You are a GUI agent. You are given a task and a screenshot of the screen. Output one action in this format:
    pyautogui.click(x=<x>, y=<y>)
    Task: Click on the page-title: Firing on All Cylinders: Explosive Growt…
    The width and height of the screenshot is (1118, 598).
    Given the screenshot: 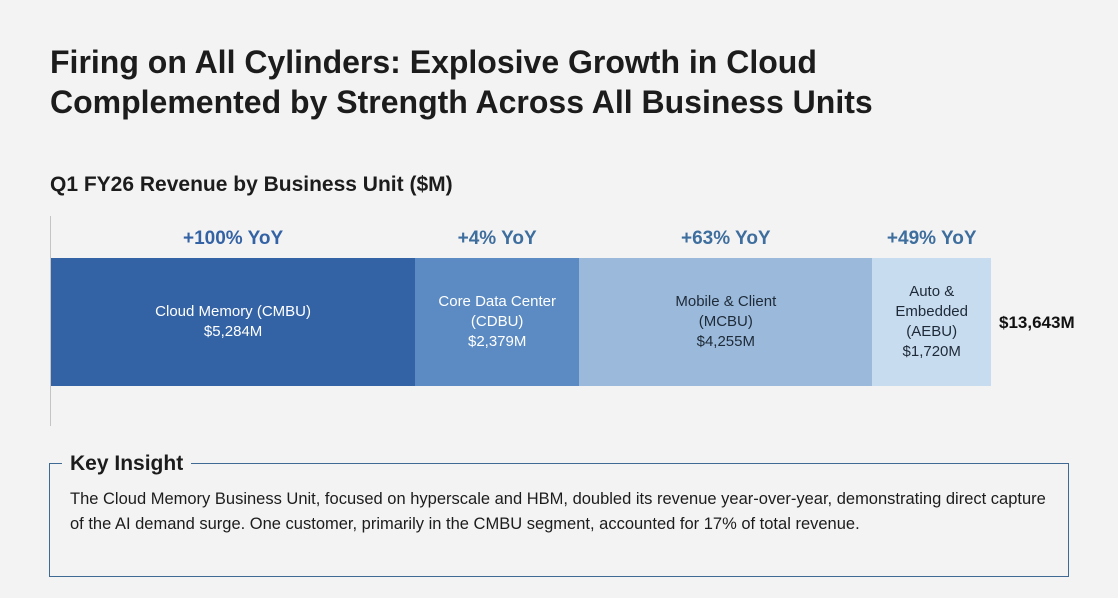 What is the action you would take?
    pyautogui.click(x=570, y=82)
    